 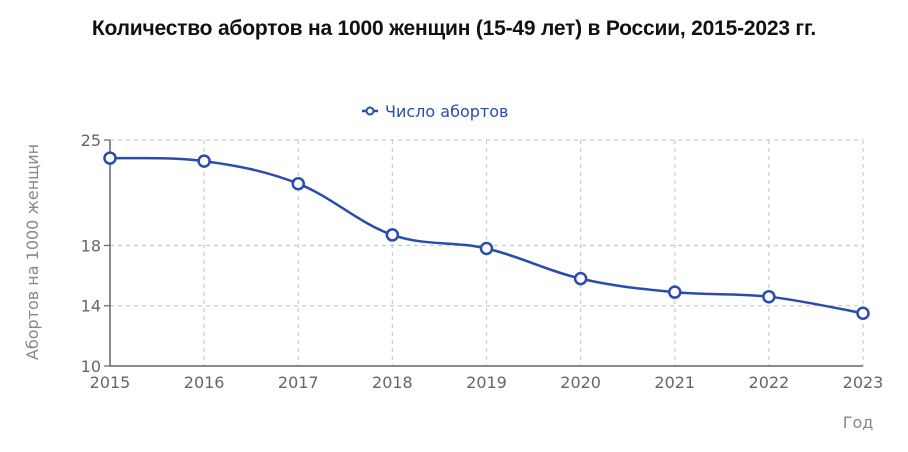 I want to click on x-axis-ticks: 2015 2016 2017 2018 2019 2020 2021 2022 2023, so click(x=487, y=382).